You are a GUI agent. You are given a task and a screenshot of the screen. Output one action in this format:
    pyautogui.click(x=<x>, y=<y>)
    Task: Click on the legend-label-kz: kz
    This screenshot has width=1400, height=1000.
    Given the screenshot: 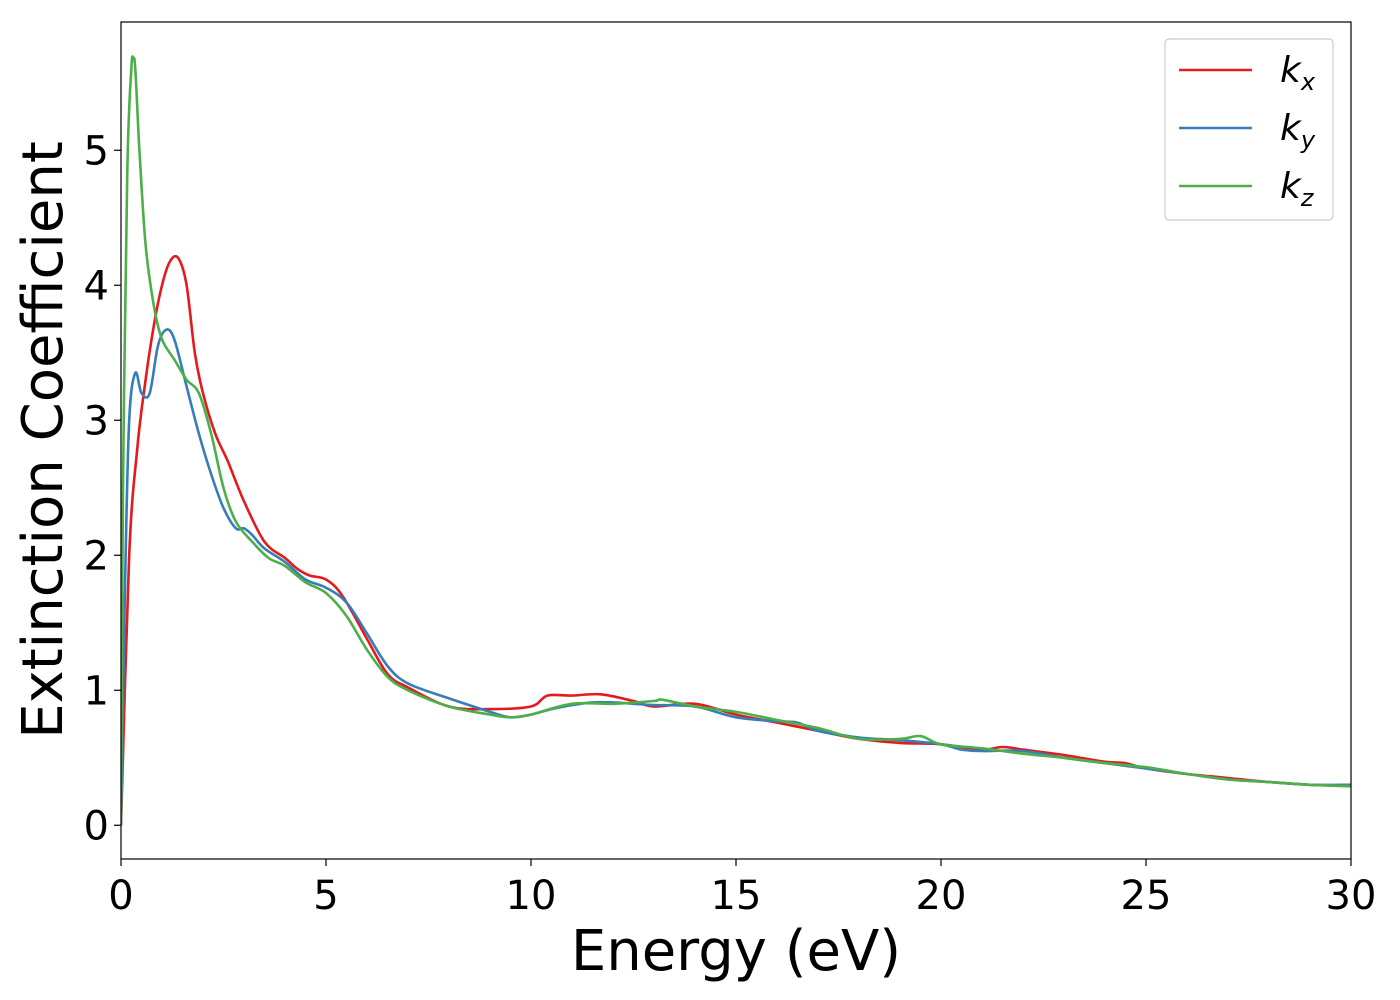 What is the action you would take?
    pyautogui.click(x=1297, y=189)
    